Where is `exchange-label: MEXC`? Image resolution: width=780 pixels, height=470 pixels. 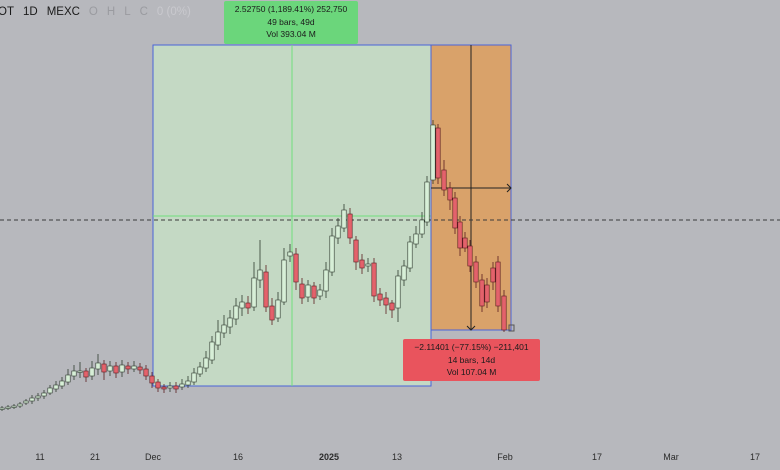 exchange-label: MEXC is located at coordinates (63, 12).